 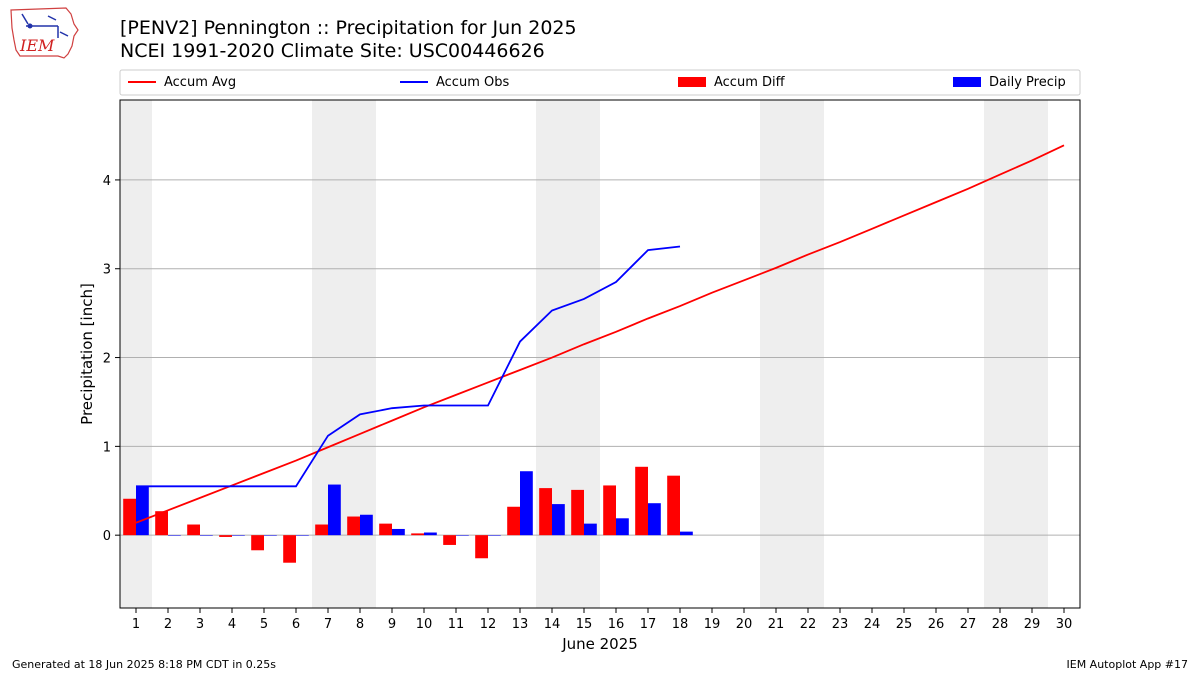 I want to click on legend-label-accum-obs: Accum Obs, so click(x=472, y=82).